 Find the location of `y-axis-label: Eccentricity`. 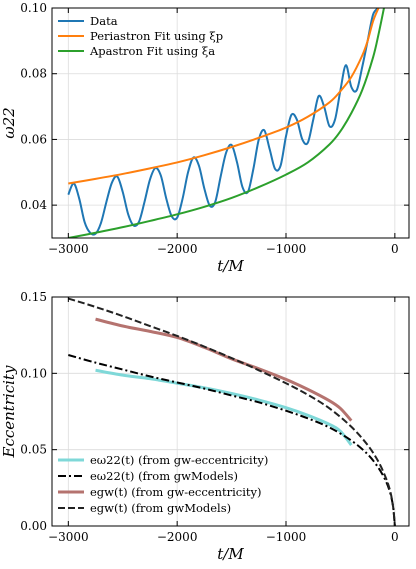

y-axis-label: Eccentricity is located at coordinates (9, 412).